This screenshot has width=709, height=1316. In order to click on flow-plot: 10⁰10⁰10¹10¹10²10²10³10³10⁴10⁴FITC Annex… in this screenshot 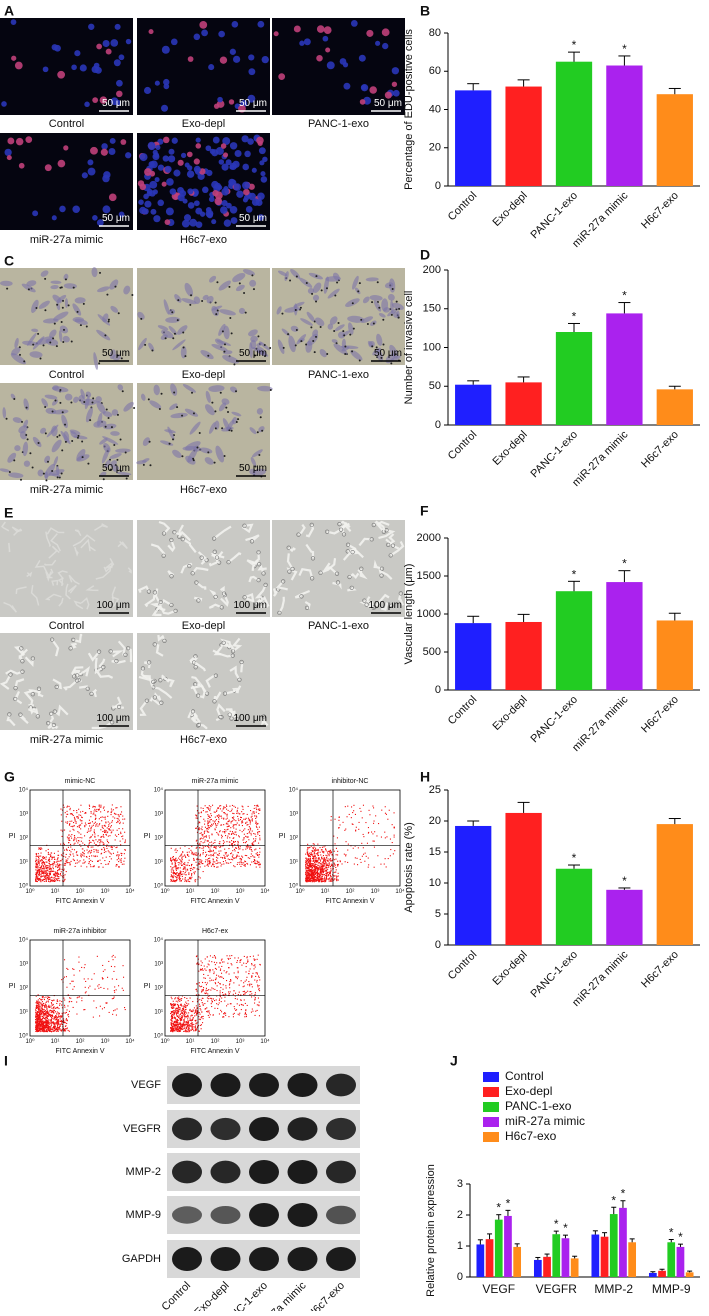, I will do `click(207, 996)`.